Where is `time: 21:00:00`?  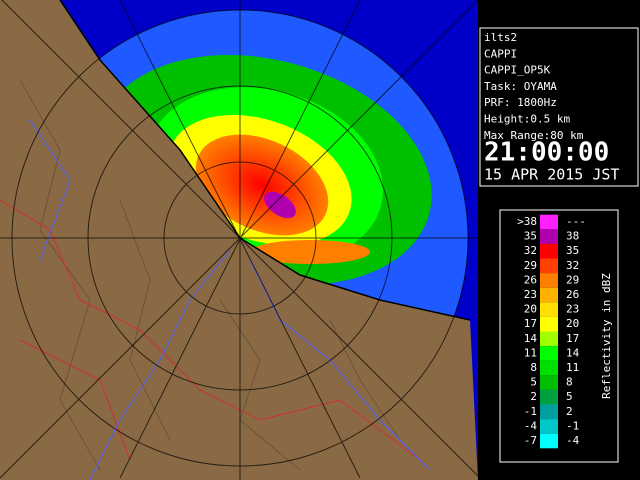
time: 21:00:00 is located at coordinates (546, 153).